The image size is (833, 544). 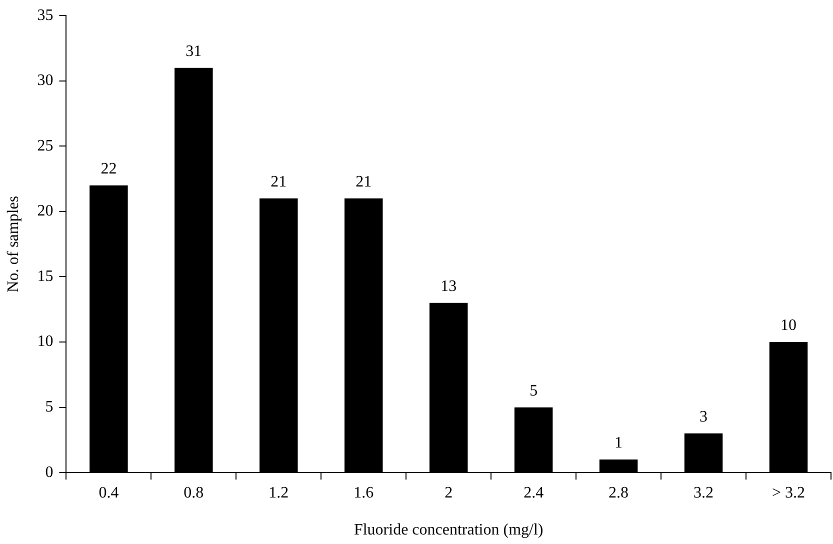 What do you see at coordinates (108, 169) in the screenshot?
I see `data-label: 22` at bounding box center [108, 169].